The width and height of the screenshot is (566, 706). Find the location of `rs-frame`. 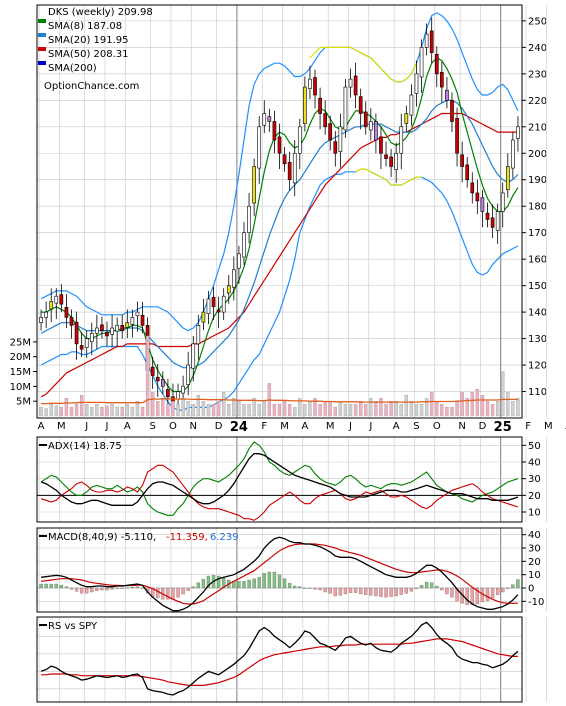

rs-frame is located at coordinates (279, 659).